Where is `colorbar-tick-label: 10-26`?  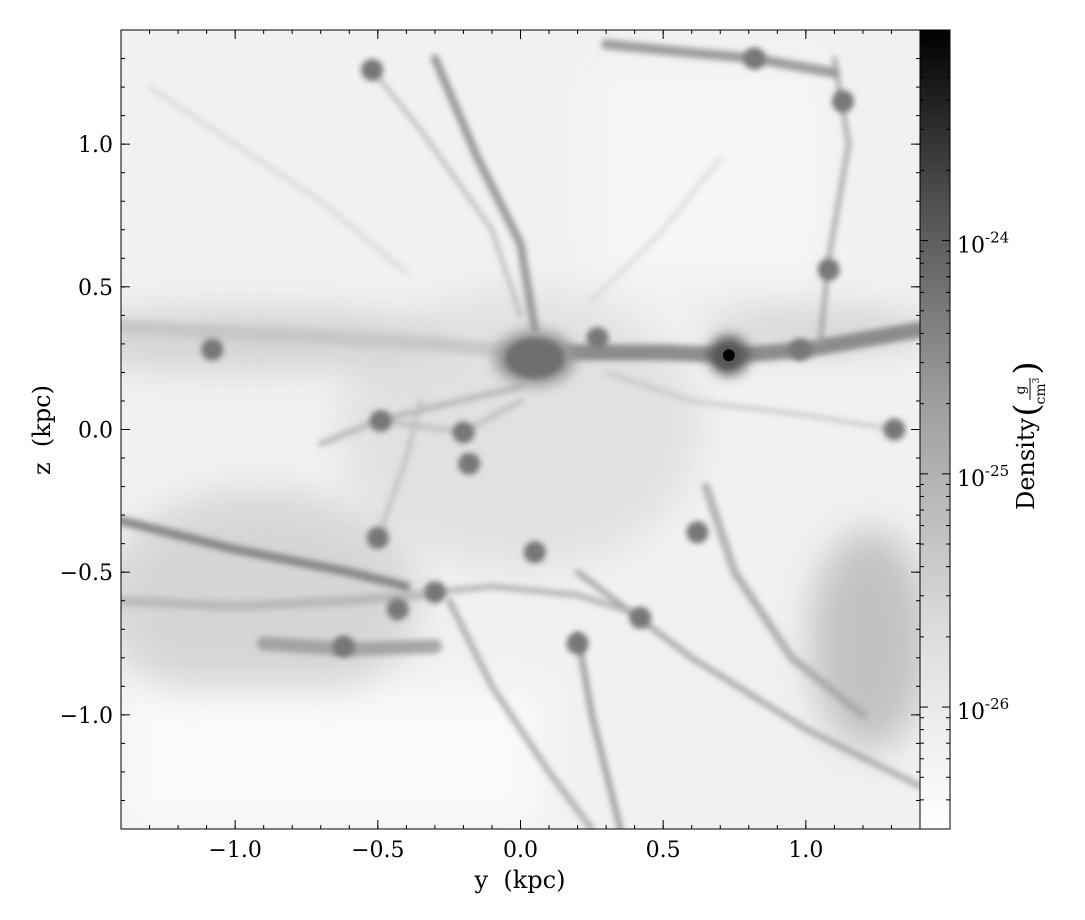 colorbar-tick-label: 10-26 is located at coordinates (983, 710).